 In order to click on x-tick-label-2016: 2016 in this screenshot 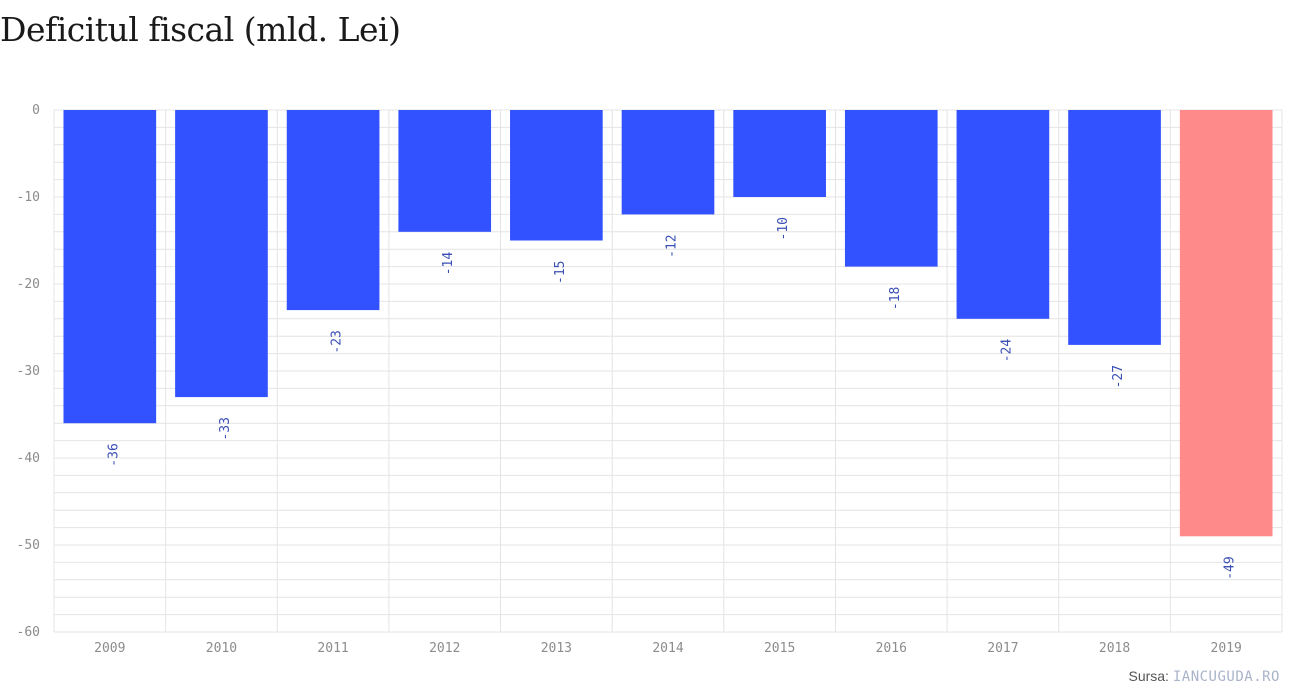, I will do `click(891, 648)`.